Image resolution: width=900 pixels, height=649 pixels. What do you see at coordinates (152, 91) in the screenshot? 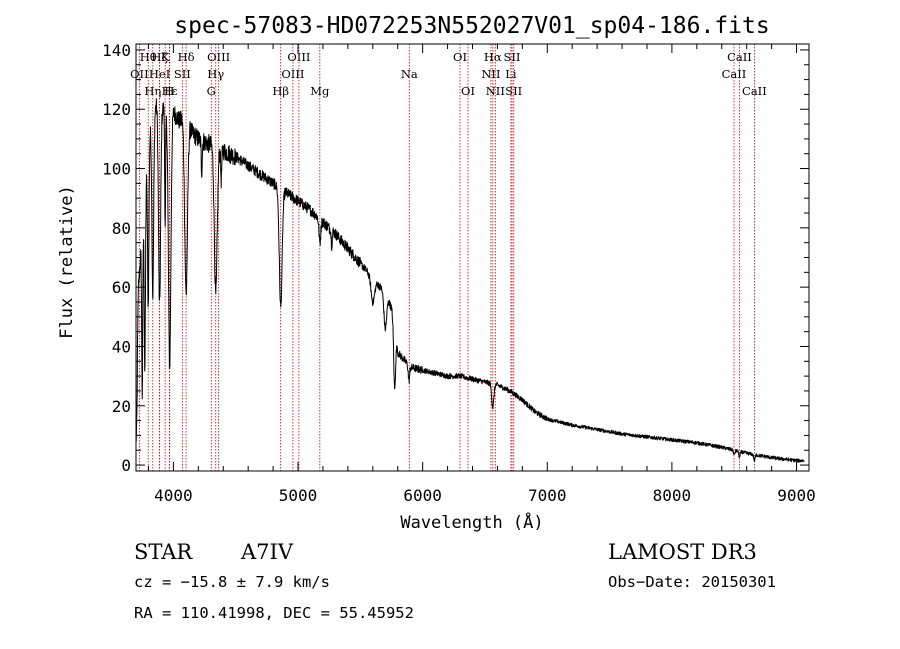
I see `spectral-line-label: Hη` at bounding box center [152, 91].